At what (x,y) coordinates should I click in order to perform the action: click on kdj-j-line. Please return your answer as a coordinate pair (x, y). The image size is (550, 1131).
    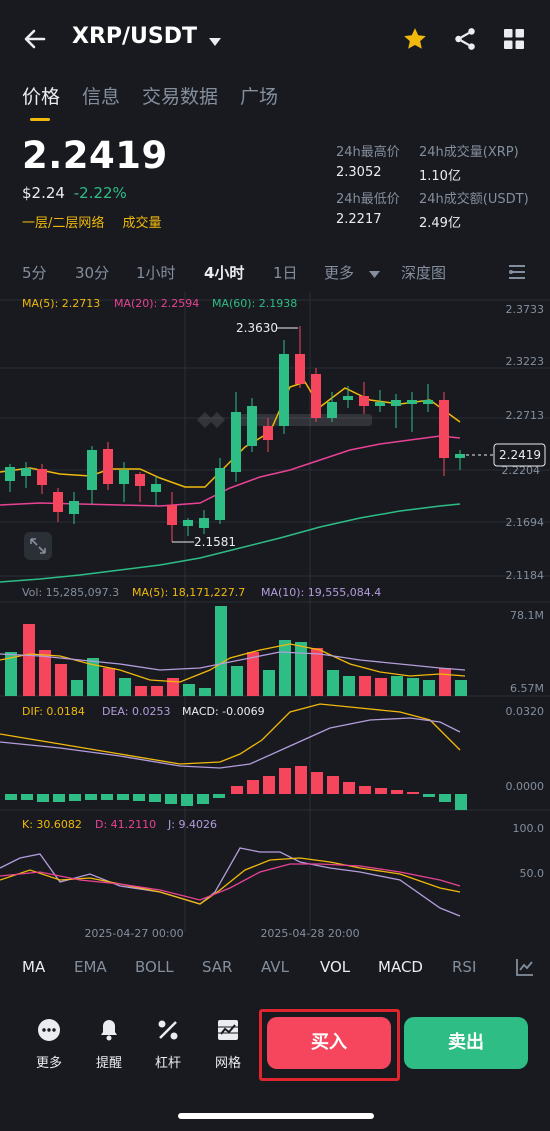
    Looking at the image, I should click on (230, 882).